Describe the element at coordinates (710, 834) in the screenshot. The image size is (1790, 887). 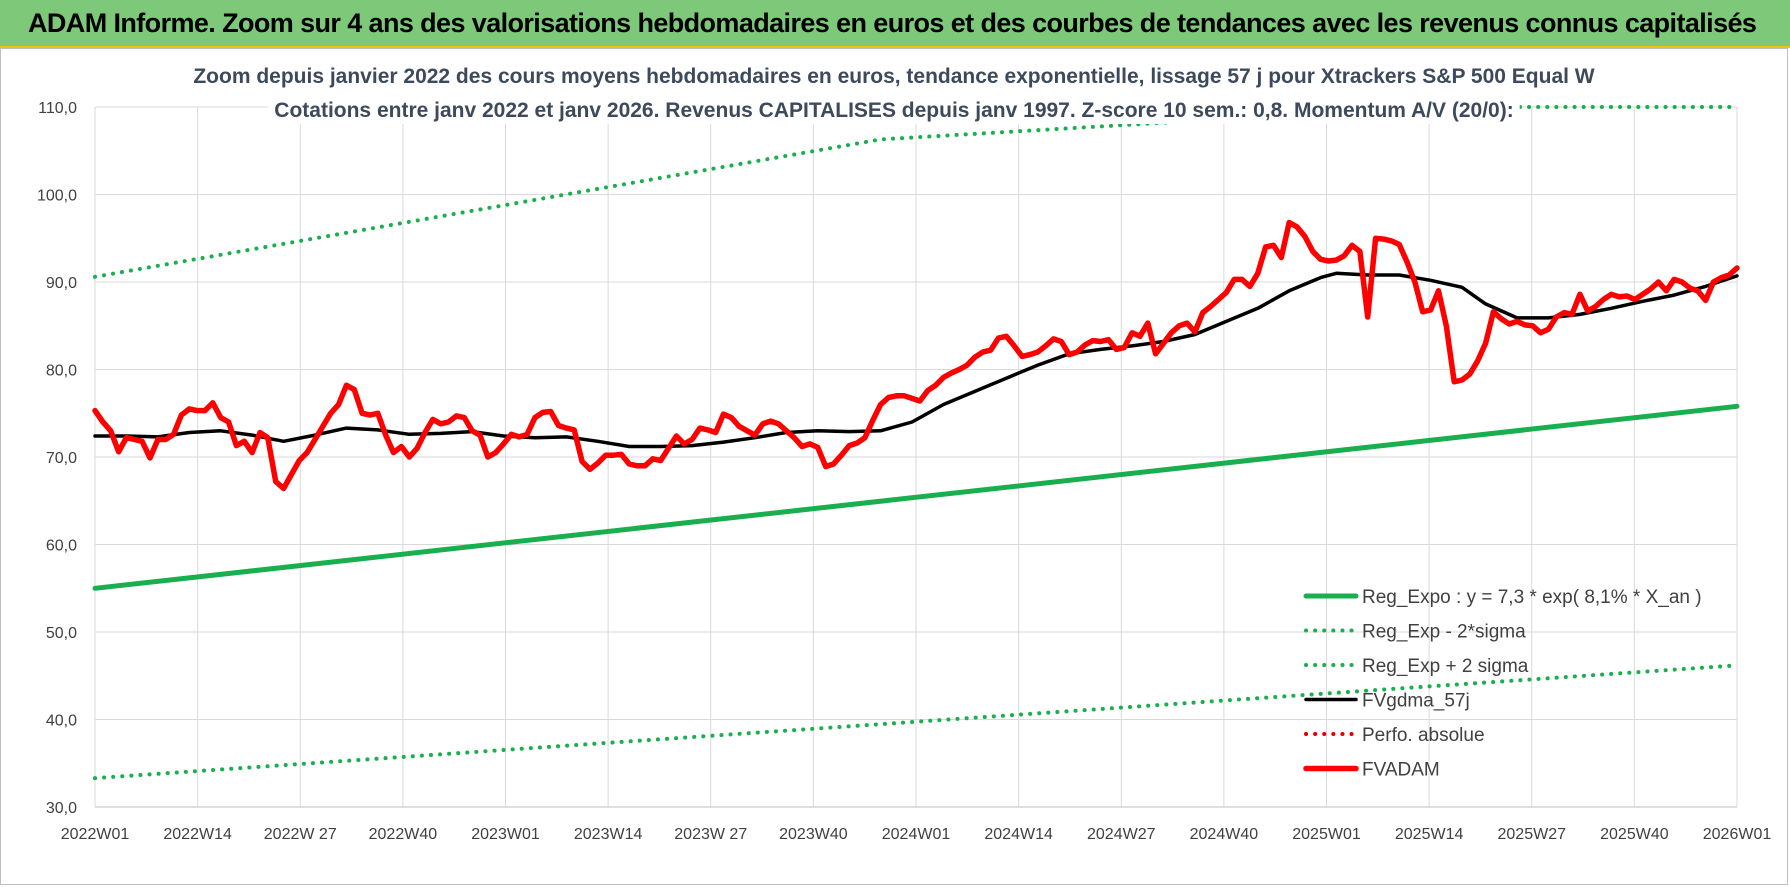
I see `x-tick-label: 2023W 27` at that location.